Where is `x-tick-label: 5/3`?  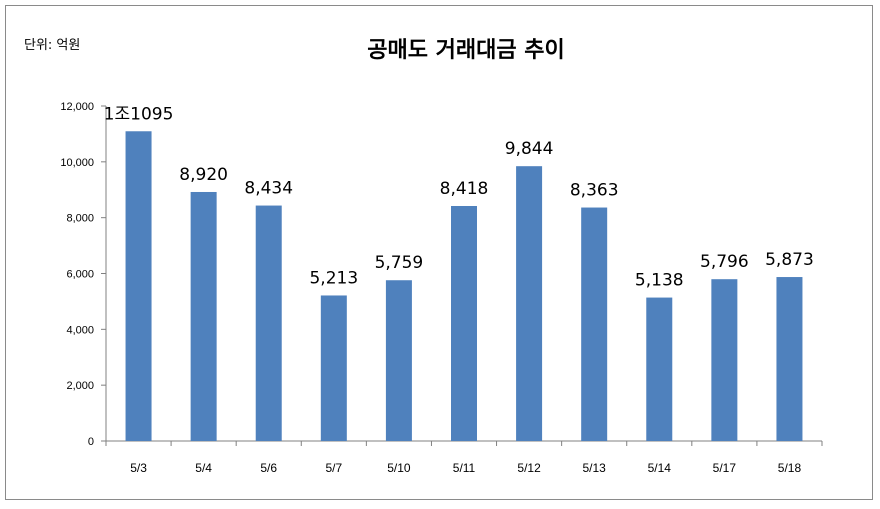 x-tick-label: 5/3 is located at coordinates (138, 468).